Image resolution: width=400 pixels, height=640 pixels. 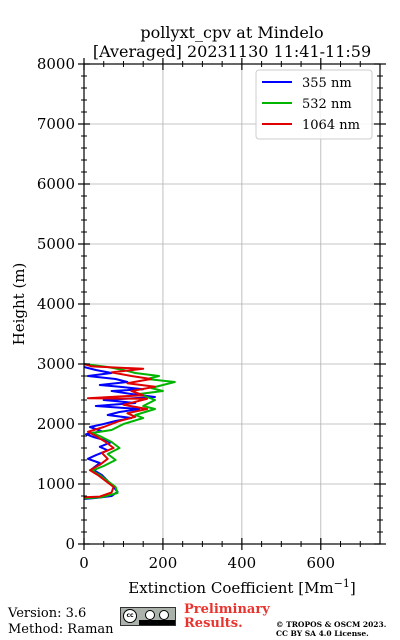 What do you see at coordinates (56, 184) in the screenshot?
I see `y-tick-label: 6000` at bounding box center [56, 184].